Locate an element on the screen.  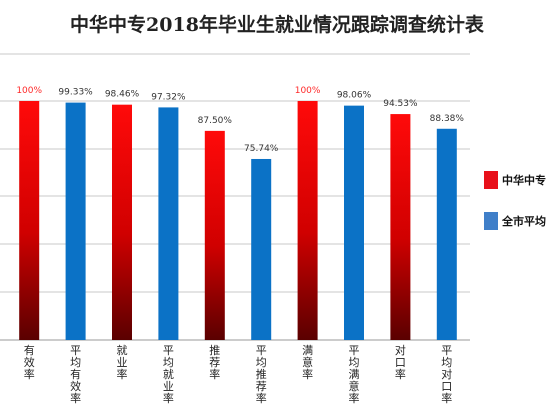
x-tick-label: 平均就业率 is located at coordinates (168, 374).